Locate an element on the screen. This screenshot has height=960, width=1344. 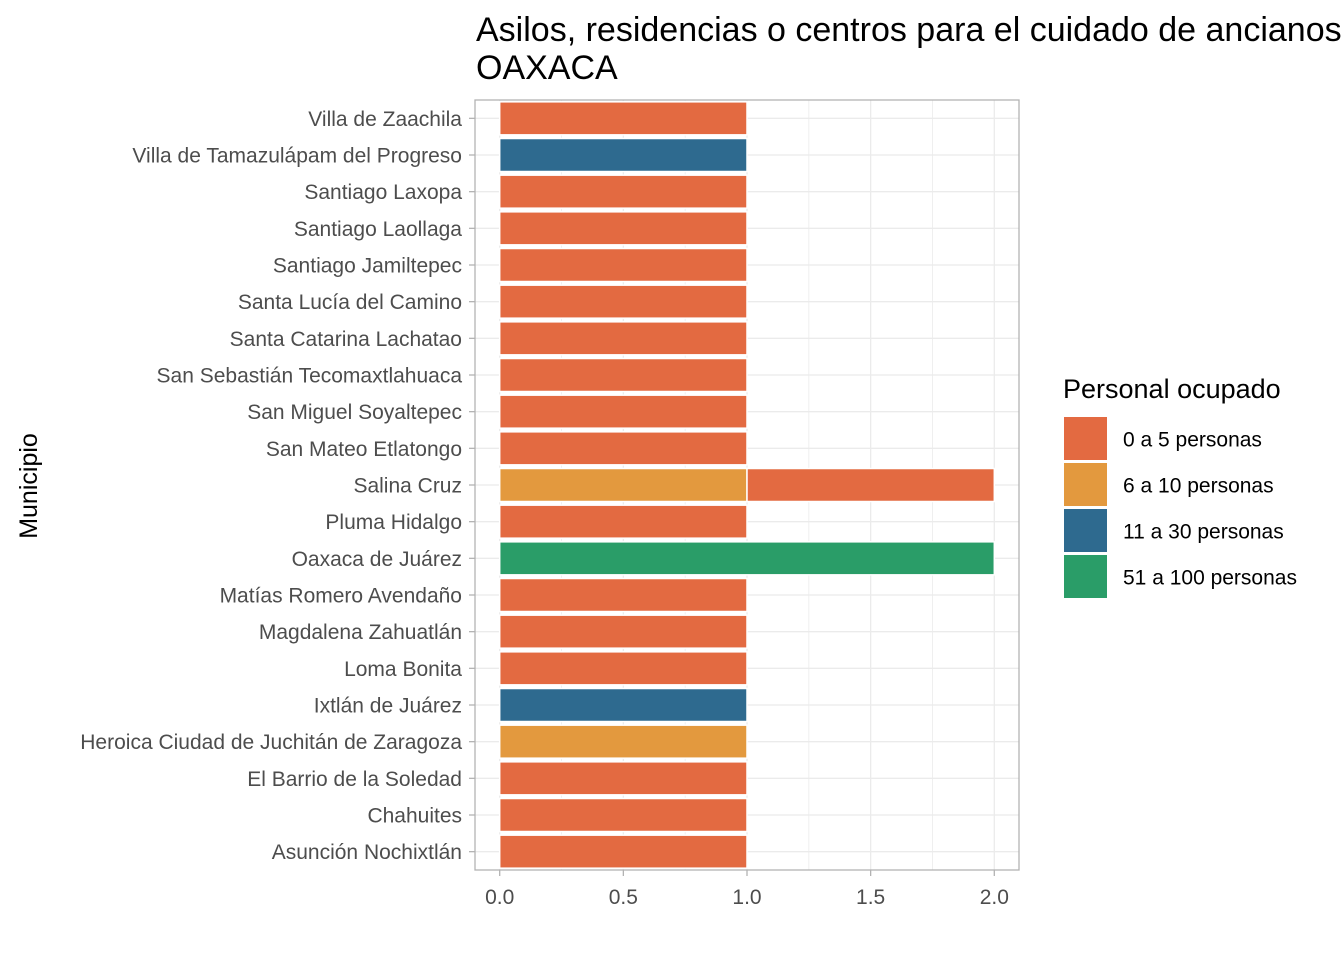
legend-label: 0 a 5 personas is located at coordinates (1192, 440).